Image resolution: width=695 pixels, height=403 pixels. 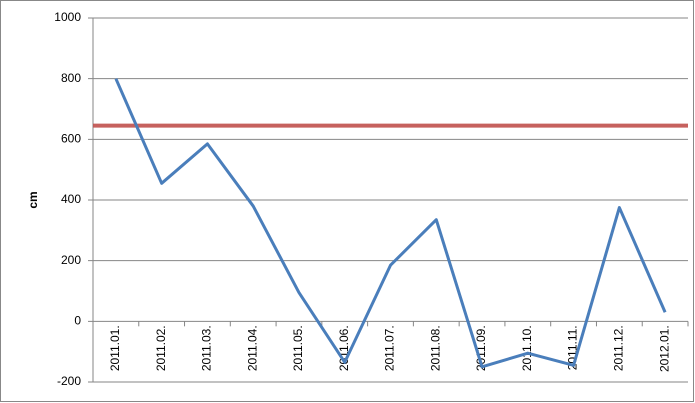 What do you see at coordinates (71, 78) in the screenshot?
I see `y-tick-label: 800` at bounding box center [71, 78].